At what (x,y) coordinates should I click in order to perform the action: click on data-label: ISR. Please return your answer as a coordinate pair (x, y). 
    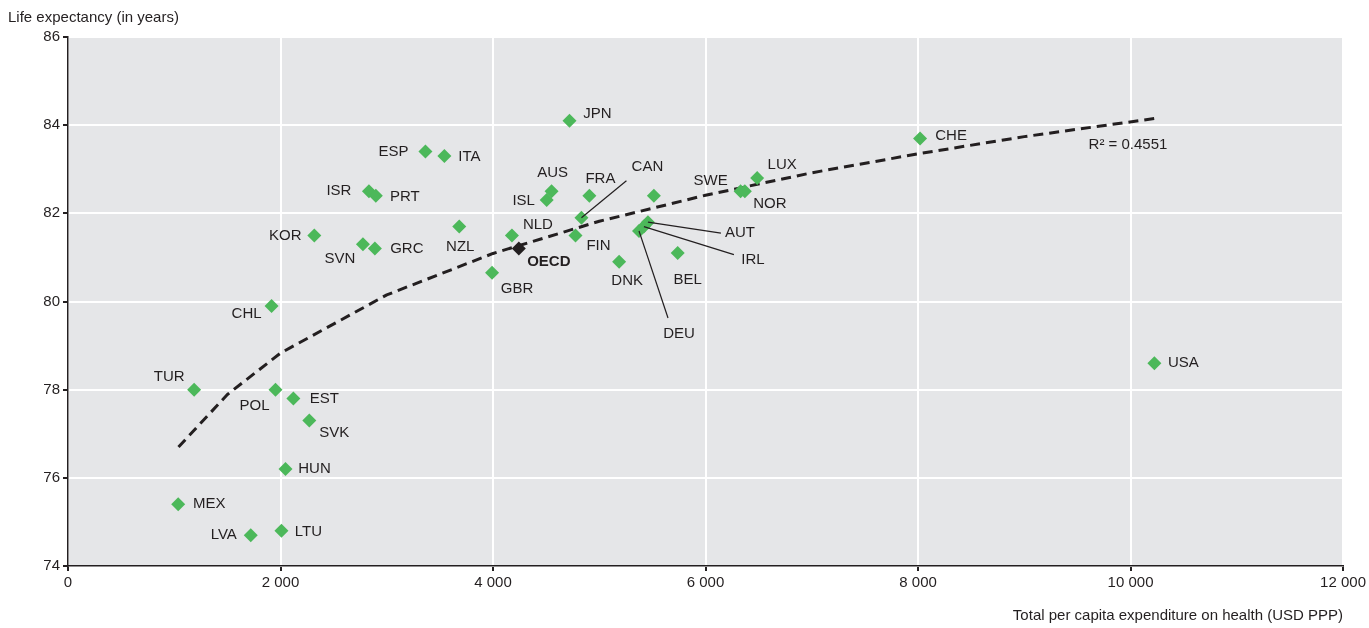
    Looking at the image, I should click on (339, 190).